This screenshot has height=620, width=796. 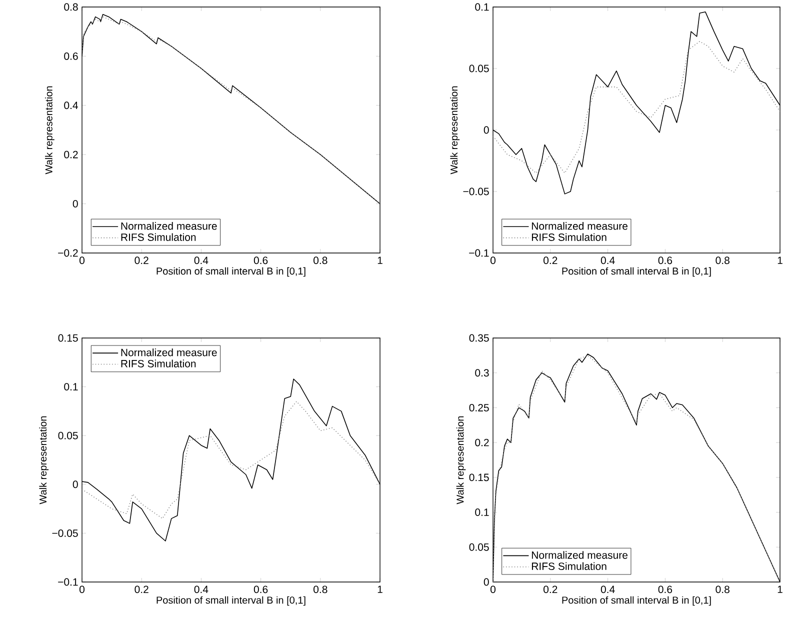 I want to click on y-tick-label: 0.35, so click(x=479, y=338).